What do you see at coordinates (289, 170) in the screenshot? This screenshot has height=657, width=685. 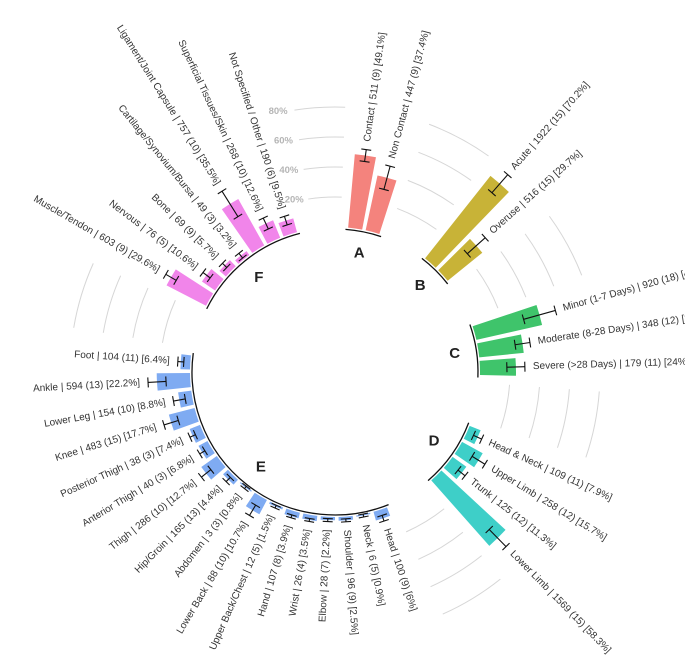 I see `y-tick-label: 40%` at bounding box center [289, 170].